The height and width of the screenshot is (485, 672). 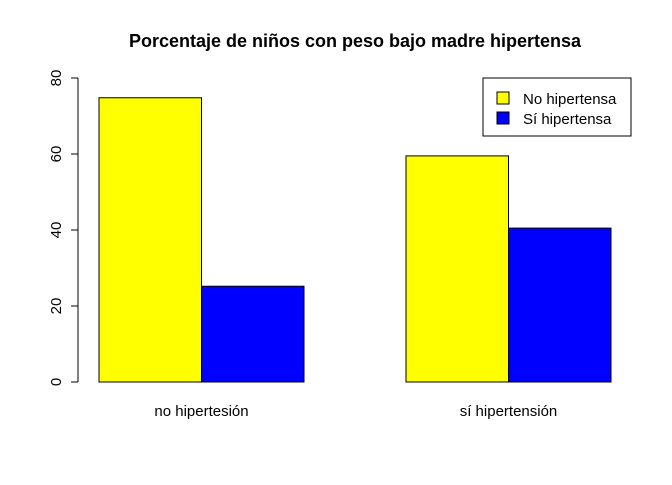 I want to click on y-tick-label-0: 0, so click(x=56, y=382).